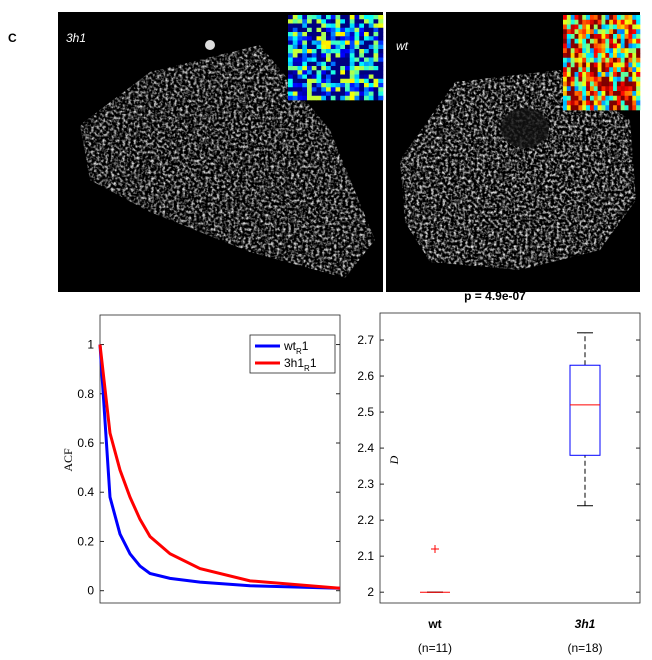 This screenshot has width=652, height=660. Describe the element at coordinates (299, 351) in the screenshot. I see `legend-subscript: R` at that location.